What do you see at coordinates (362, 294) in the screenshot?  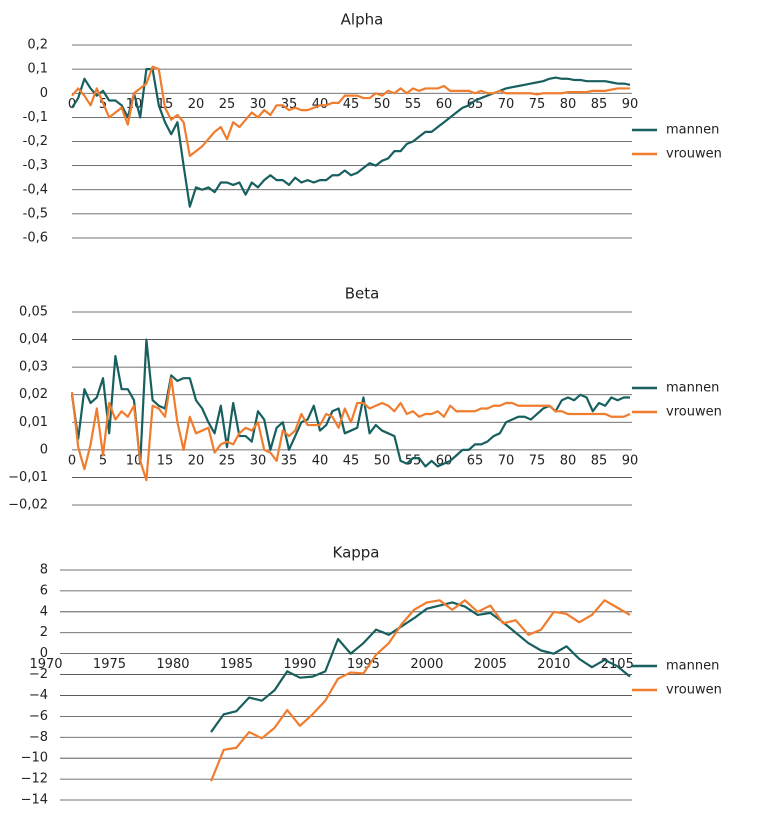 I see `chart-title: Beta` at bounding box center [362, 294].